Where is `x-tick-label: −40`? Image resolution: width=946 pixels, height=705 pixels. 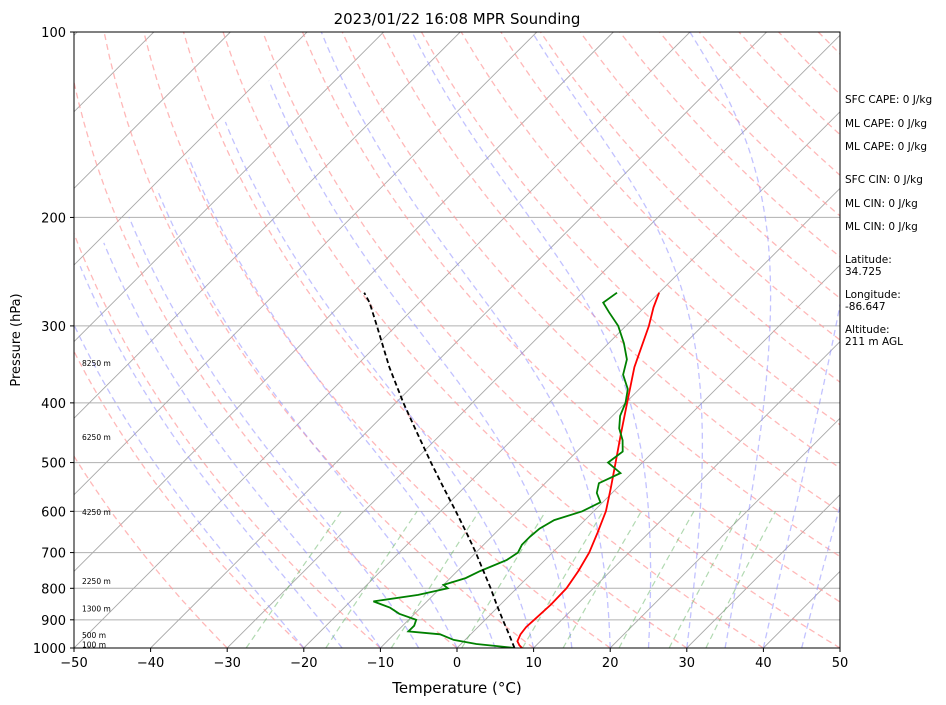 x-tick-label: −40 is located at coordinates (150, 663).